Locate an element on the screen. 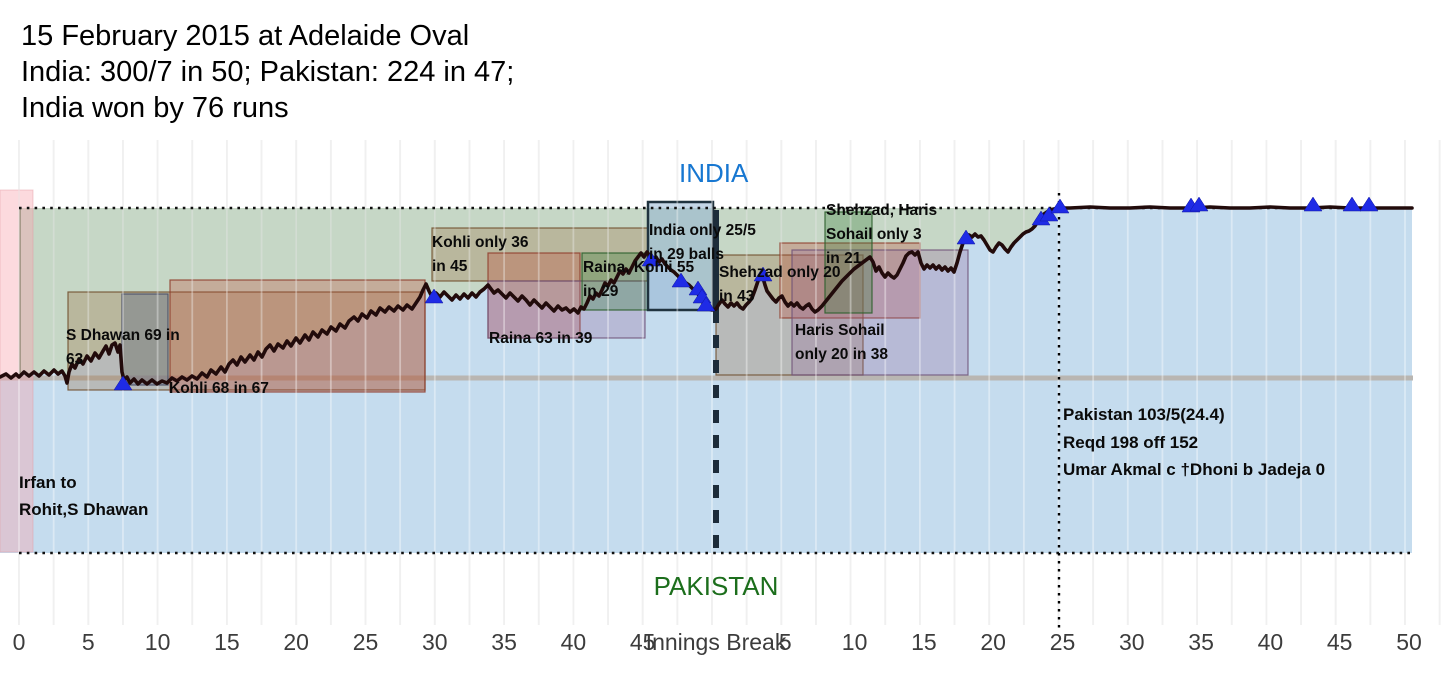 The width and height of the screenshot is (1456, 694). team-label-pakistan: PAKISTAN is located at coordinates (716, 586).